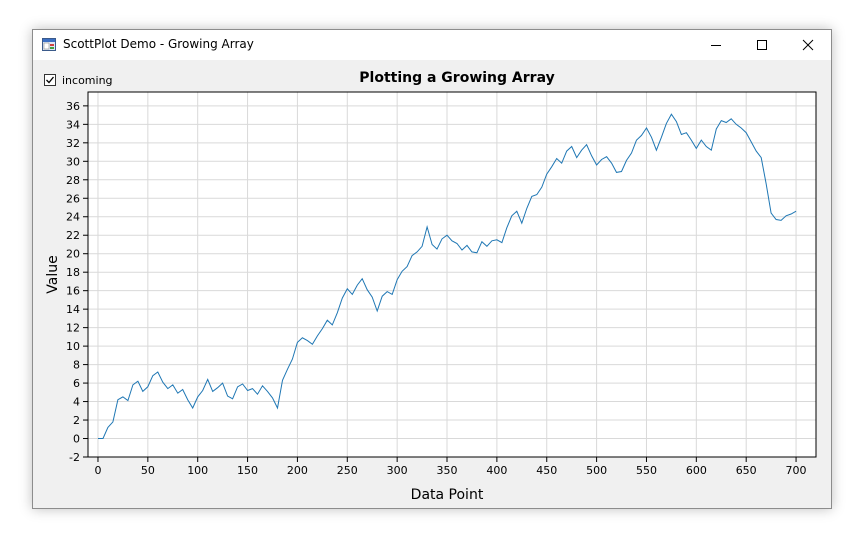 The width and height of the screenshot is (861, 550). Describe the element at coordinates (496, 470) in the screenshot. I see `x-tick-label: 400` at that location.